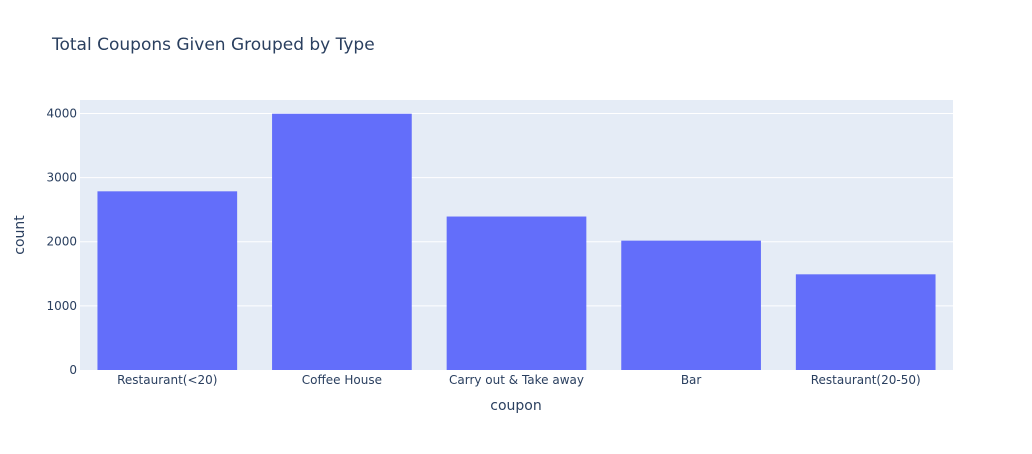  Describe the element at coordinates (20, 235) in the screenshot. I see `y-axis-label: count` at that location.